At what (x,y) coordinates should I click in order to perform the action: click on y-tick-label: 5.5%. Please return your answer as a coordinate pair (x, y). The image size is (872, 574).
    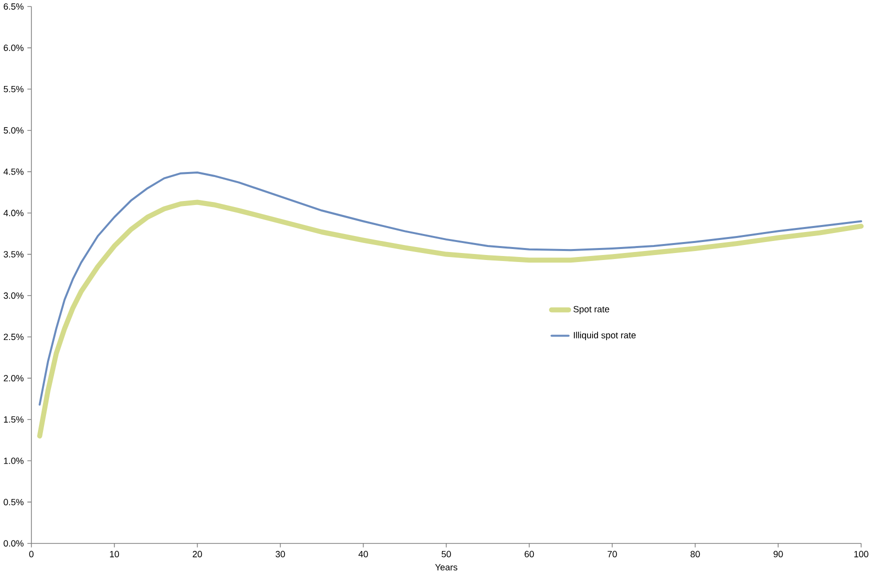
    Looking at the image, I should click on (14, 89).